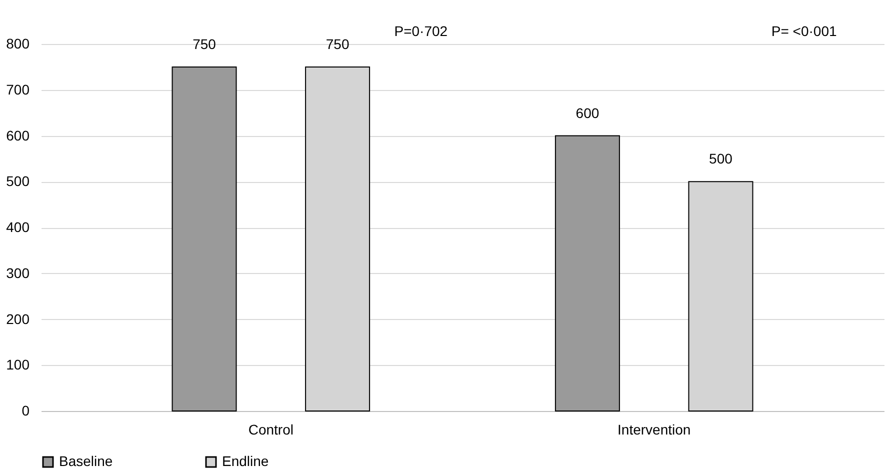 Image resolution: width=894 pixels, height=475 pixels. What do you see at coordinates (654, 430) in the screenshot?
I see `x-tick-label: Intervention` at bounding box center [654, 430].